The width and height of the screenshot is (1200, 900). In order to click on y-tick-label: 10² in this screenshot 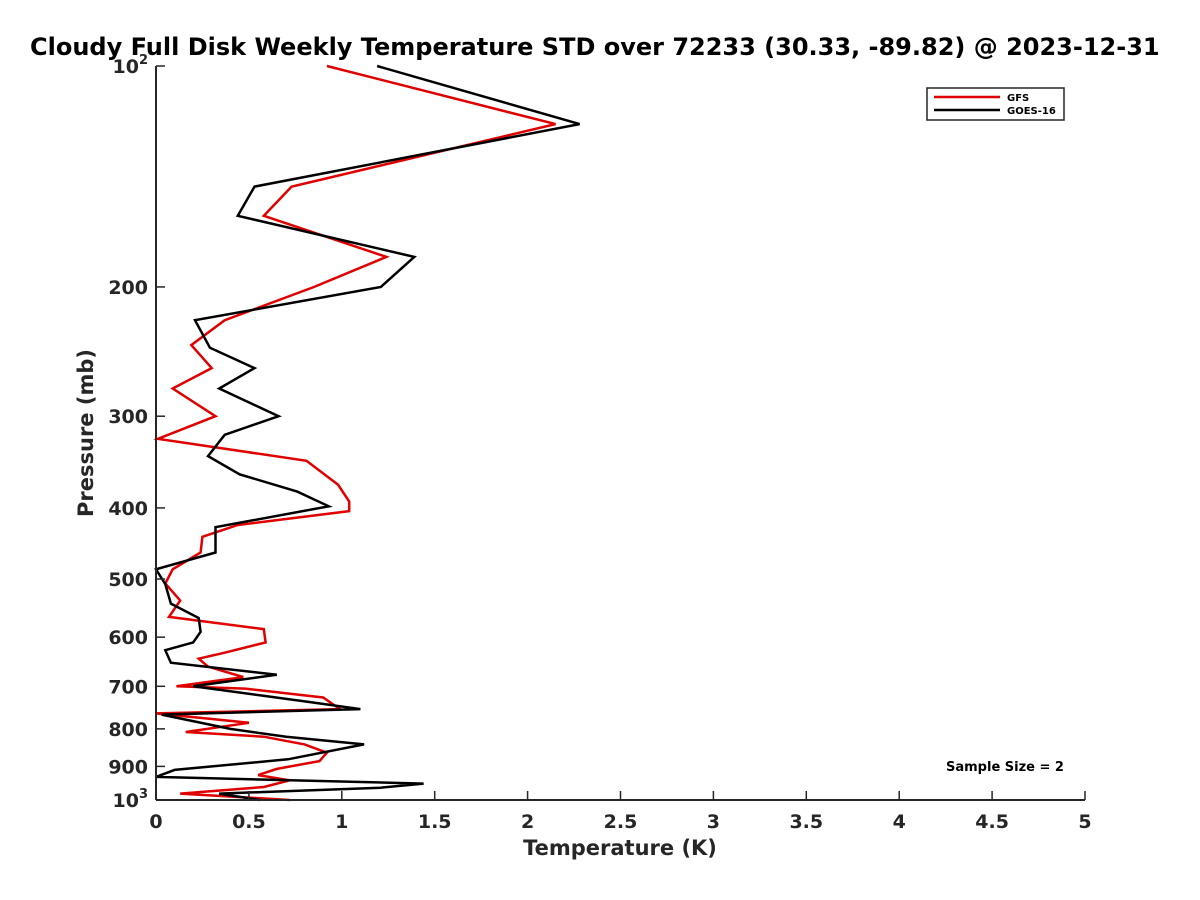, I will do `click(131, 65)`.